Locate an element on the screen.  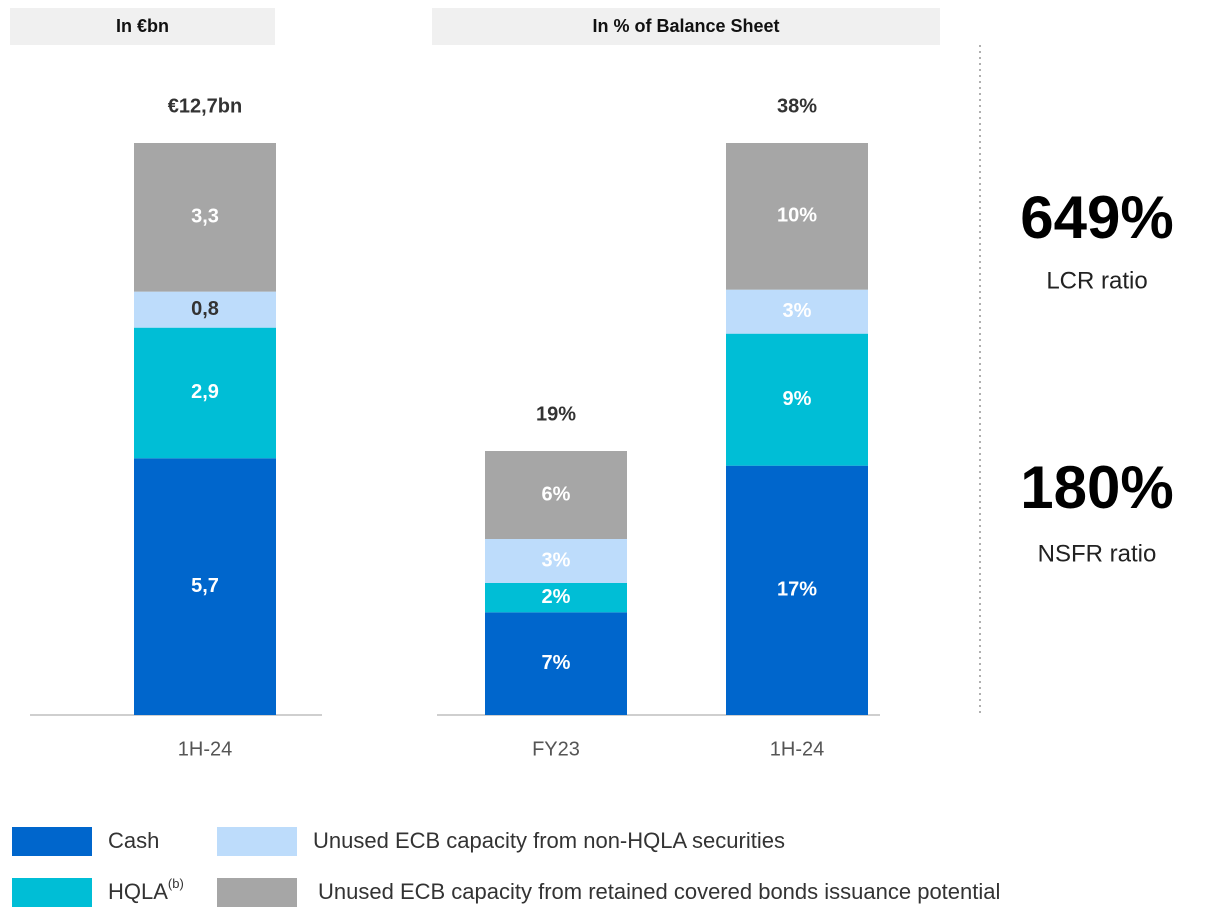
data-label: 2,9 is located at coordinates (205, 392).